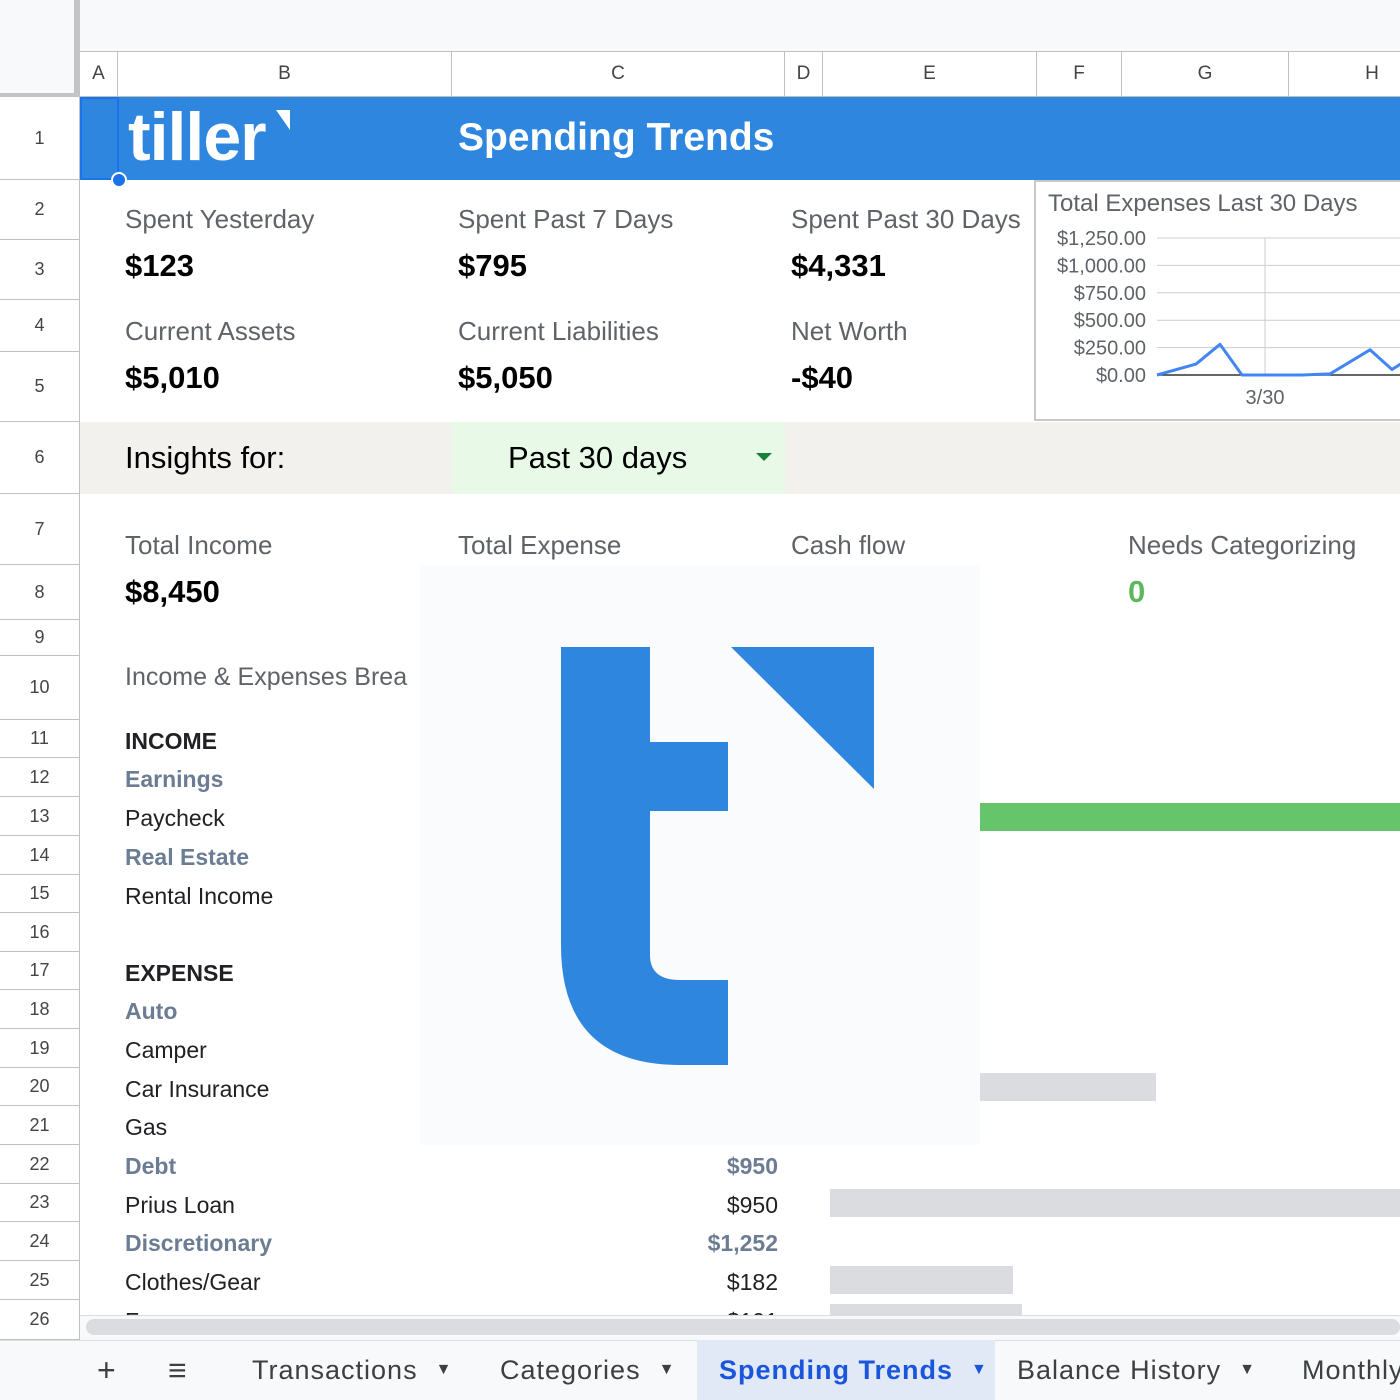 The width and height of the screenshot is (1400, 1400). I want to click on spent-7-value: $795, so click(492, 265).